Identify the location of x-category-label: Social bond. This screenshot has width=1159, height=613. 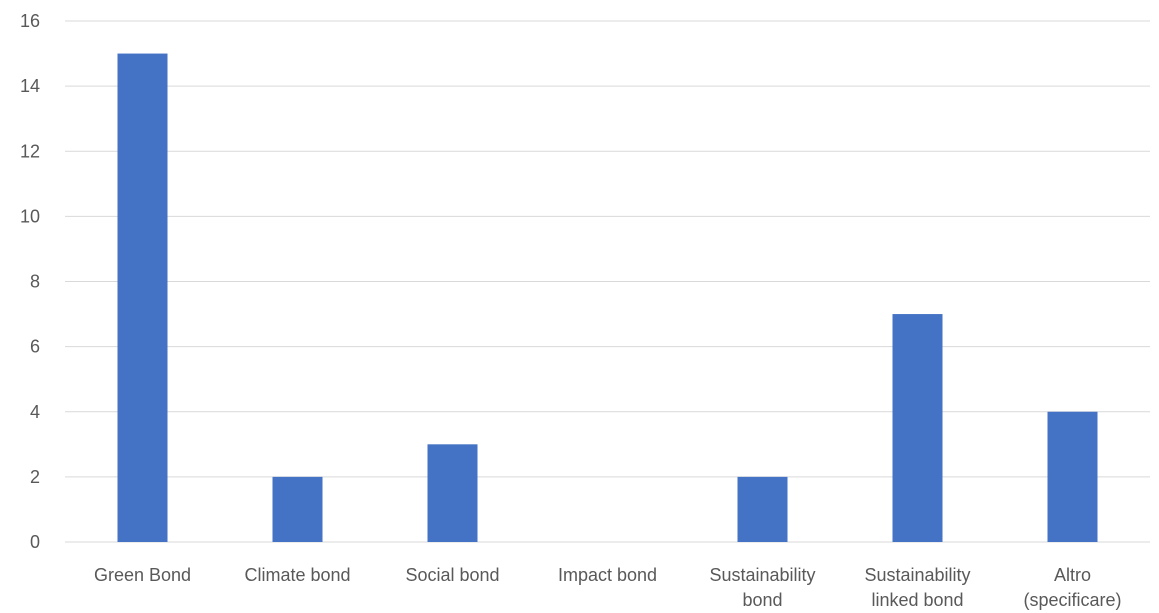
(452, 575).